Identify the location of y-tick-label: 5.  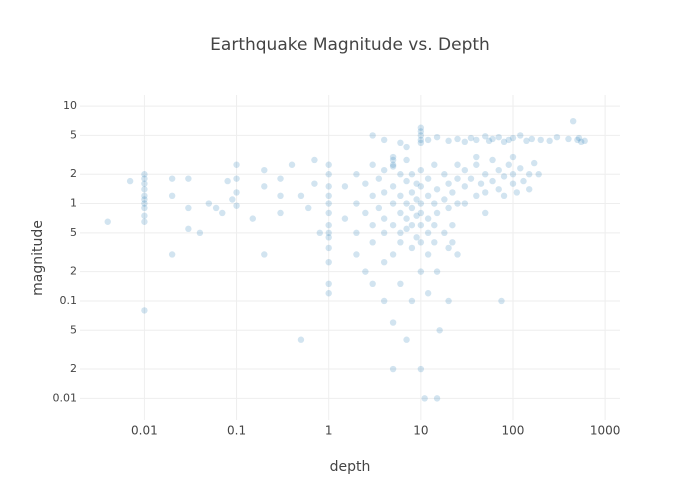
(73, 134).